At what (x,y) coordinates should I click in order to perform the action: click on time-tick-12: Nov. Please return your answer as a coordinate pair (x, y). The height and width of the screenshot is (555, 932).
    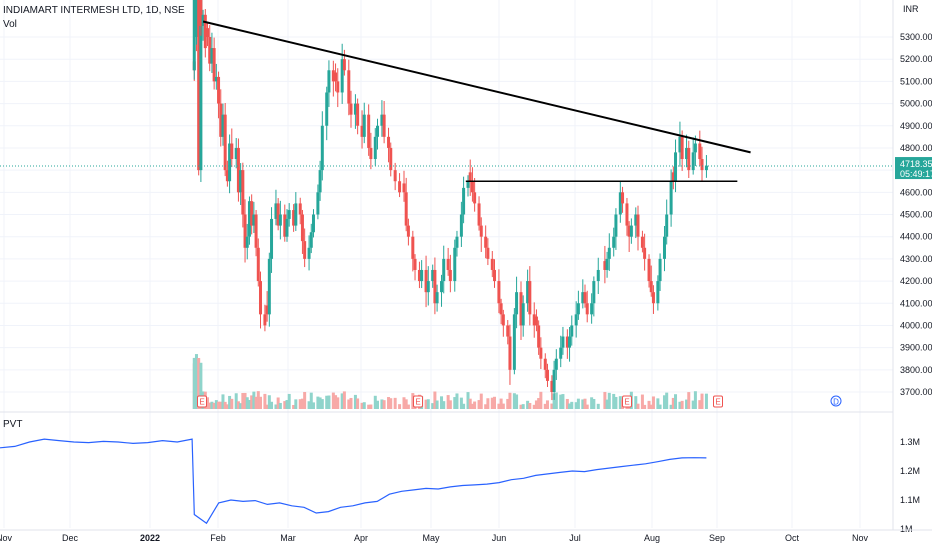
    Looking at the image, I should click on (860, 538).